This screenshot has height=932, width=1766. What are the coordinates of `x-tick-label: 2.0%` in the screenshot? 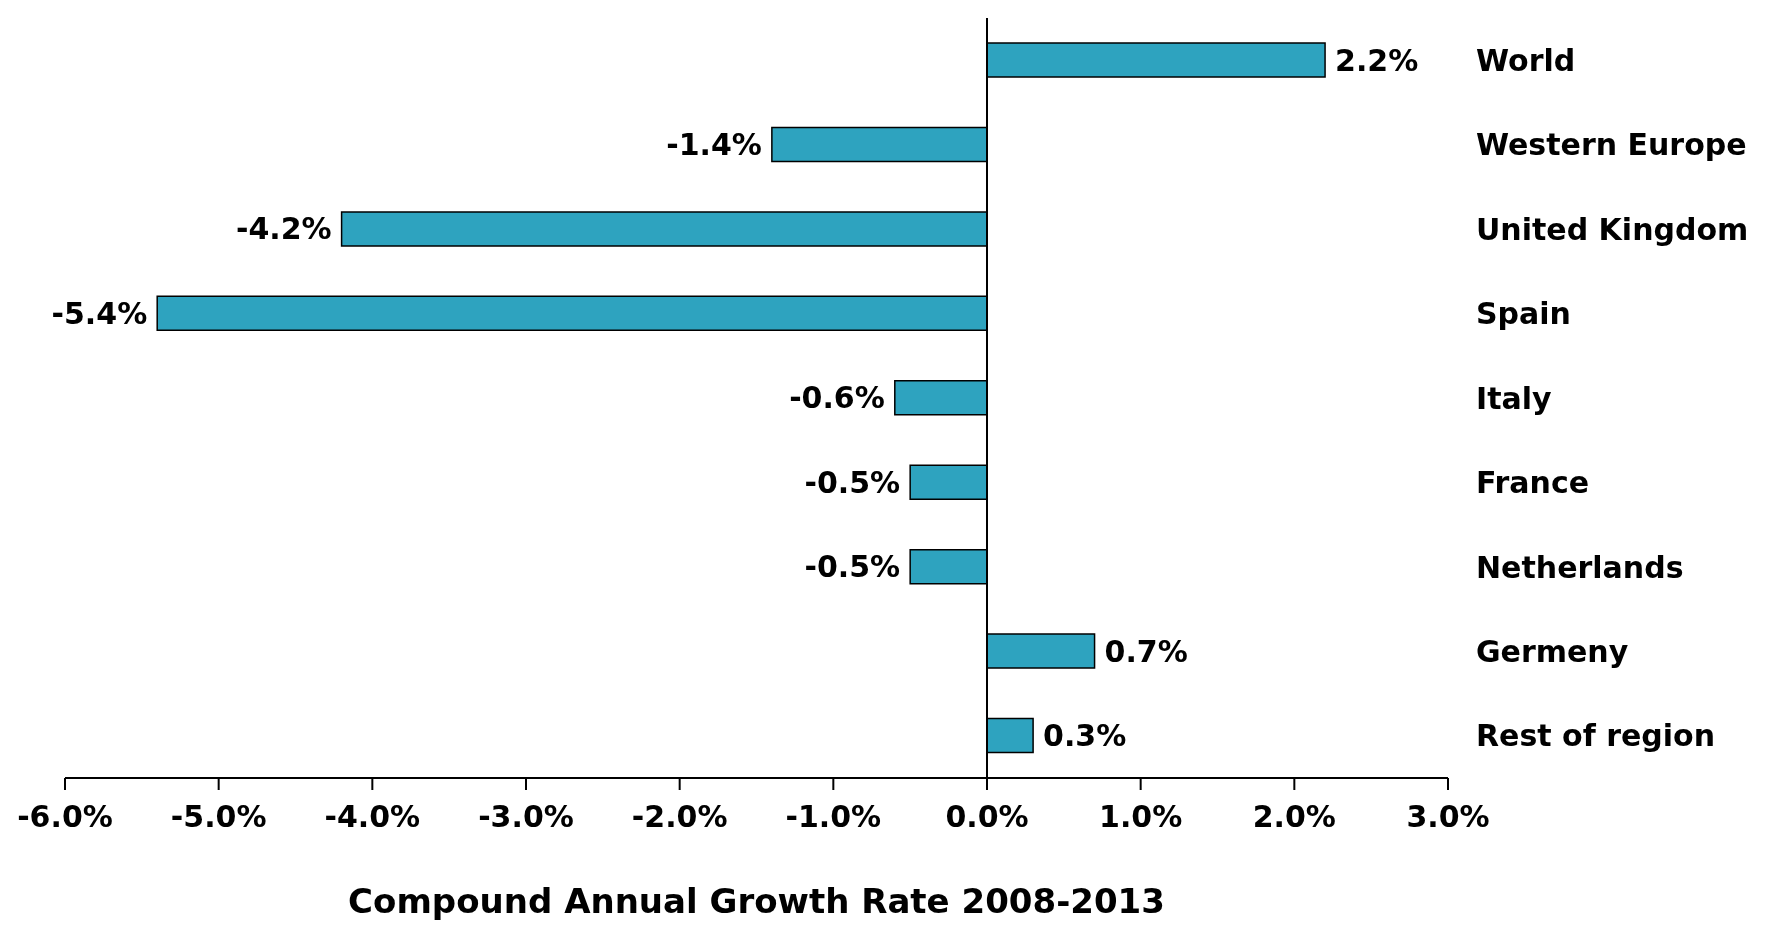 It's located at (1294, 817).